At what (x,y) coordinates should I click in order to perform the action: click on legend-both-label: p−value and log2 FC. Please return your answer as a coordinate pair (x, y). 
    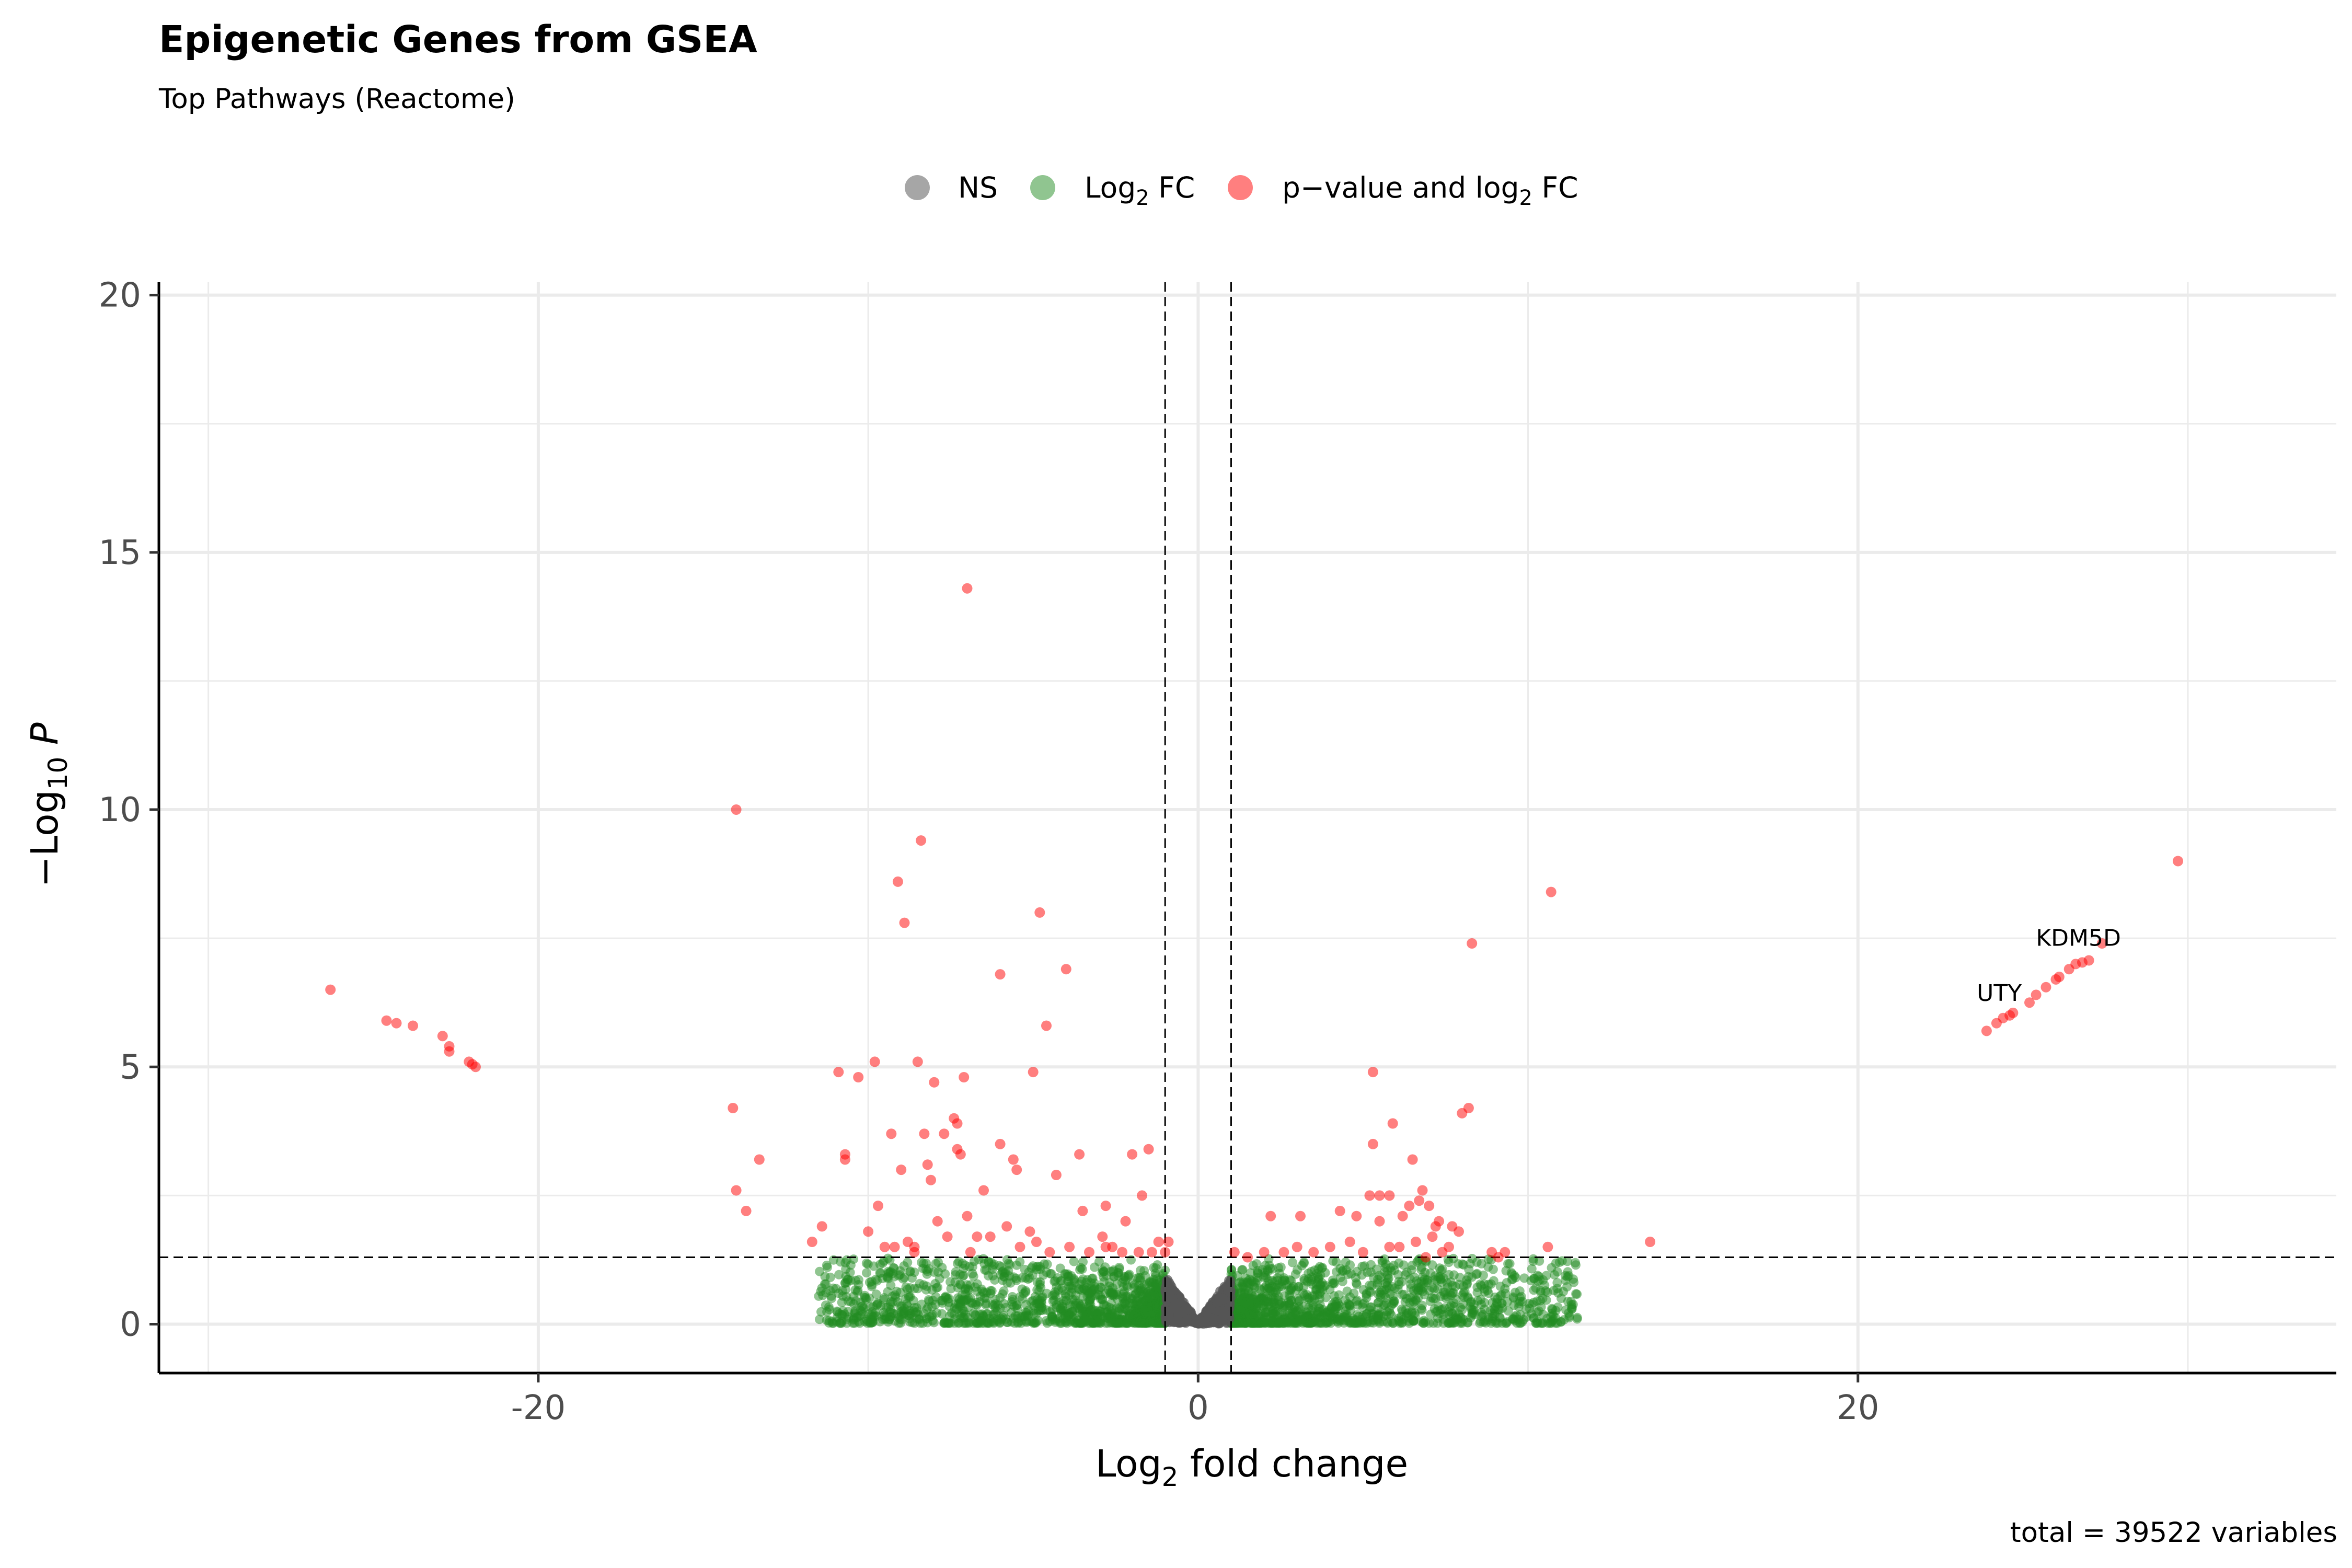
    Looking at the image, I should click on (1430, 190).